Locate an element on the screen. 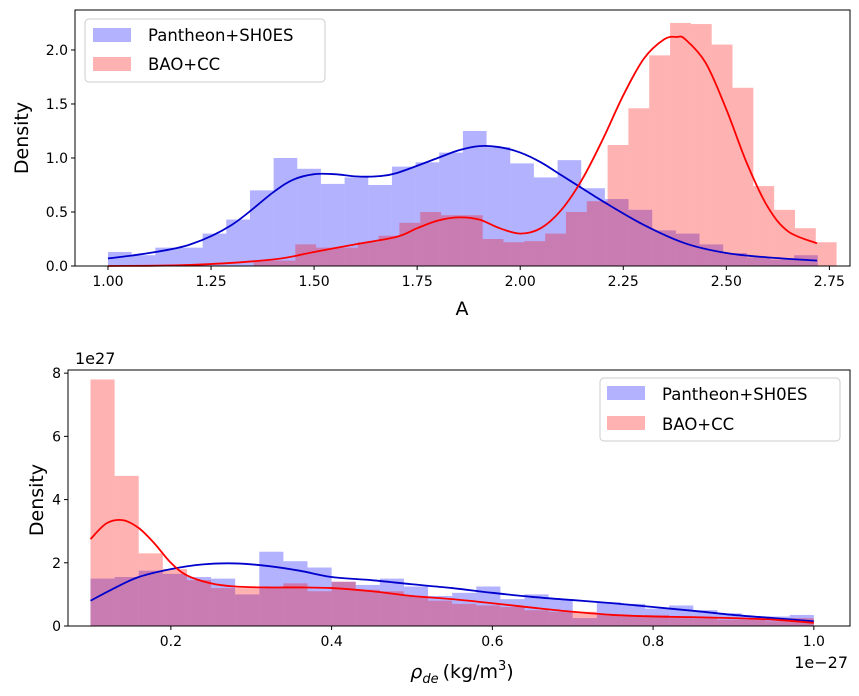  y-tick-label: 1.5 is located at coordinates (57, 105).